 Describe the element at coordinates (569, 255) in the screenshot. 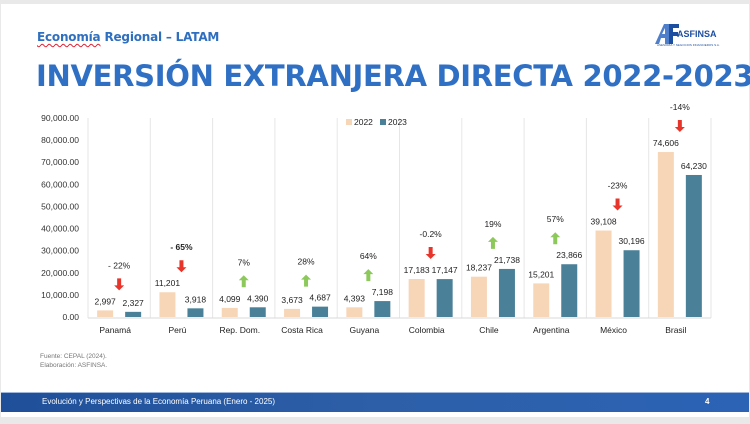

I see `data-label-2023: 23,866` at that location.